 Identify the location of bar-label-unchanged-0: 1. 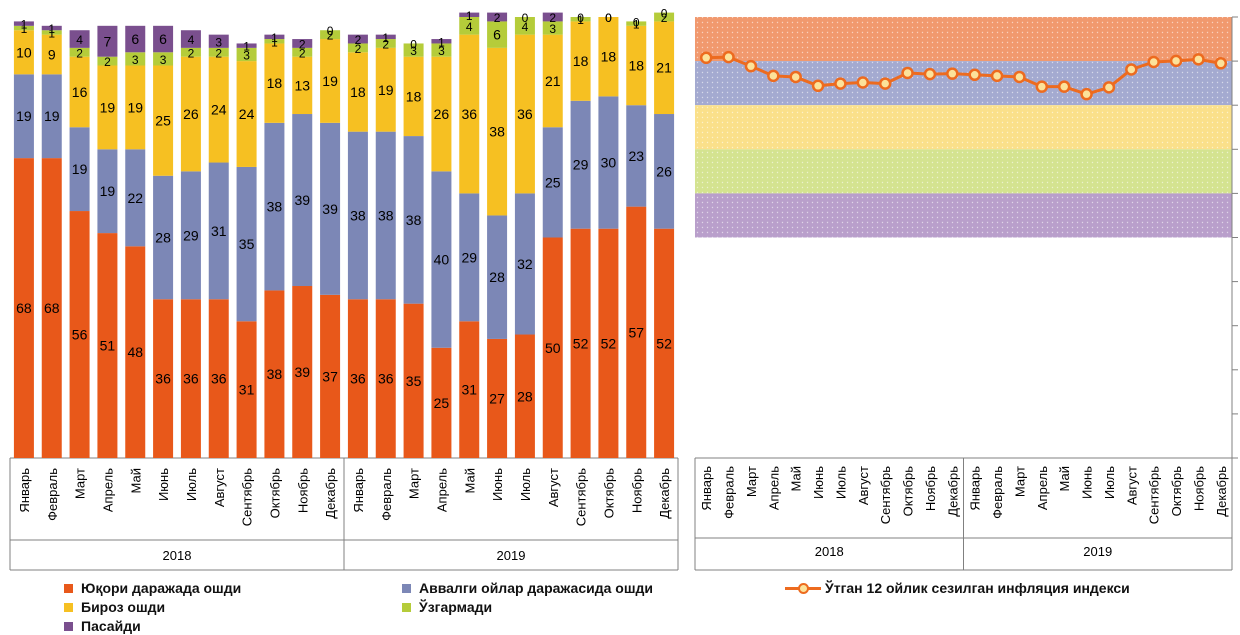
(24, 29).